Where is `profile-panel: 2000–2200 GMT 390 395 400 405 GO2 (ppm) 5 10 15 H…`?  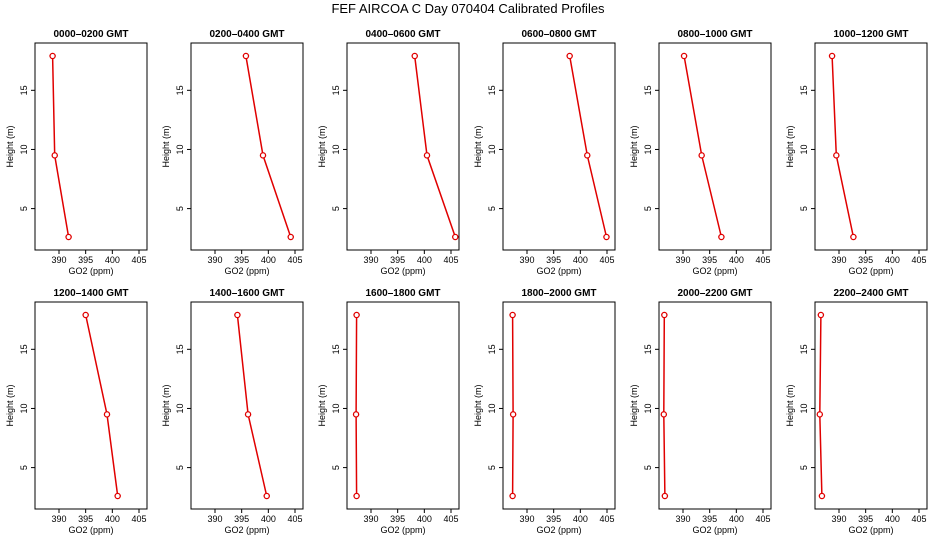
profile-panel: 2000–2200 GMT 390 395 400 405 GO2 (ppm) 5 10 15 H… is located at coordinates (700, 411).